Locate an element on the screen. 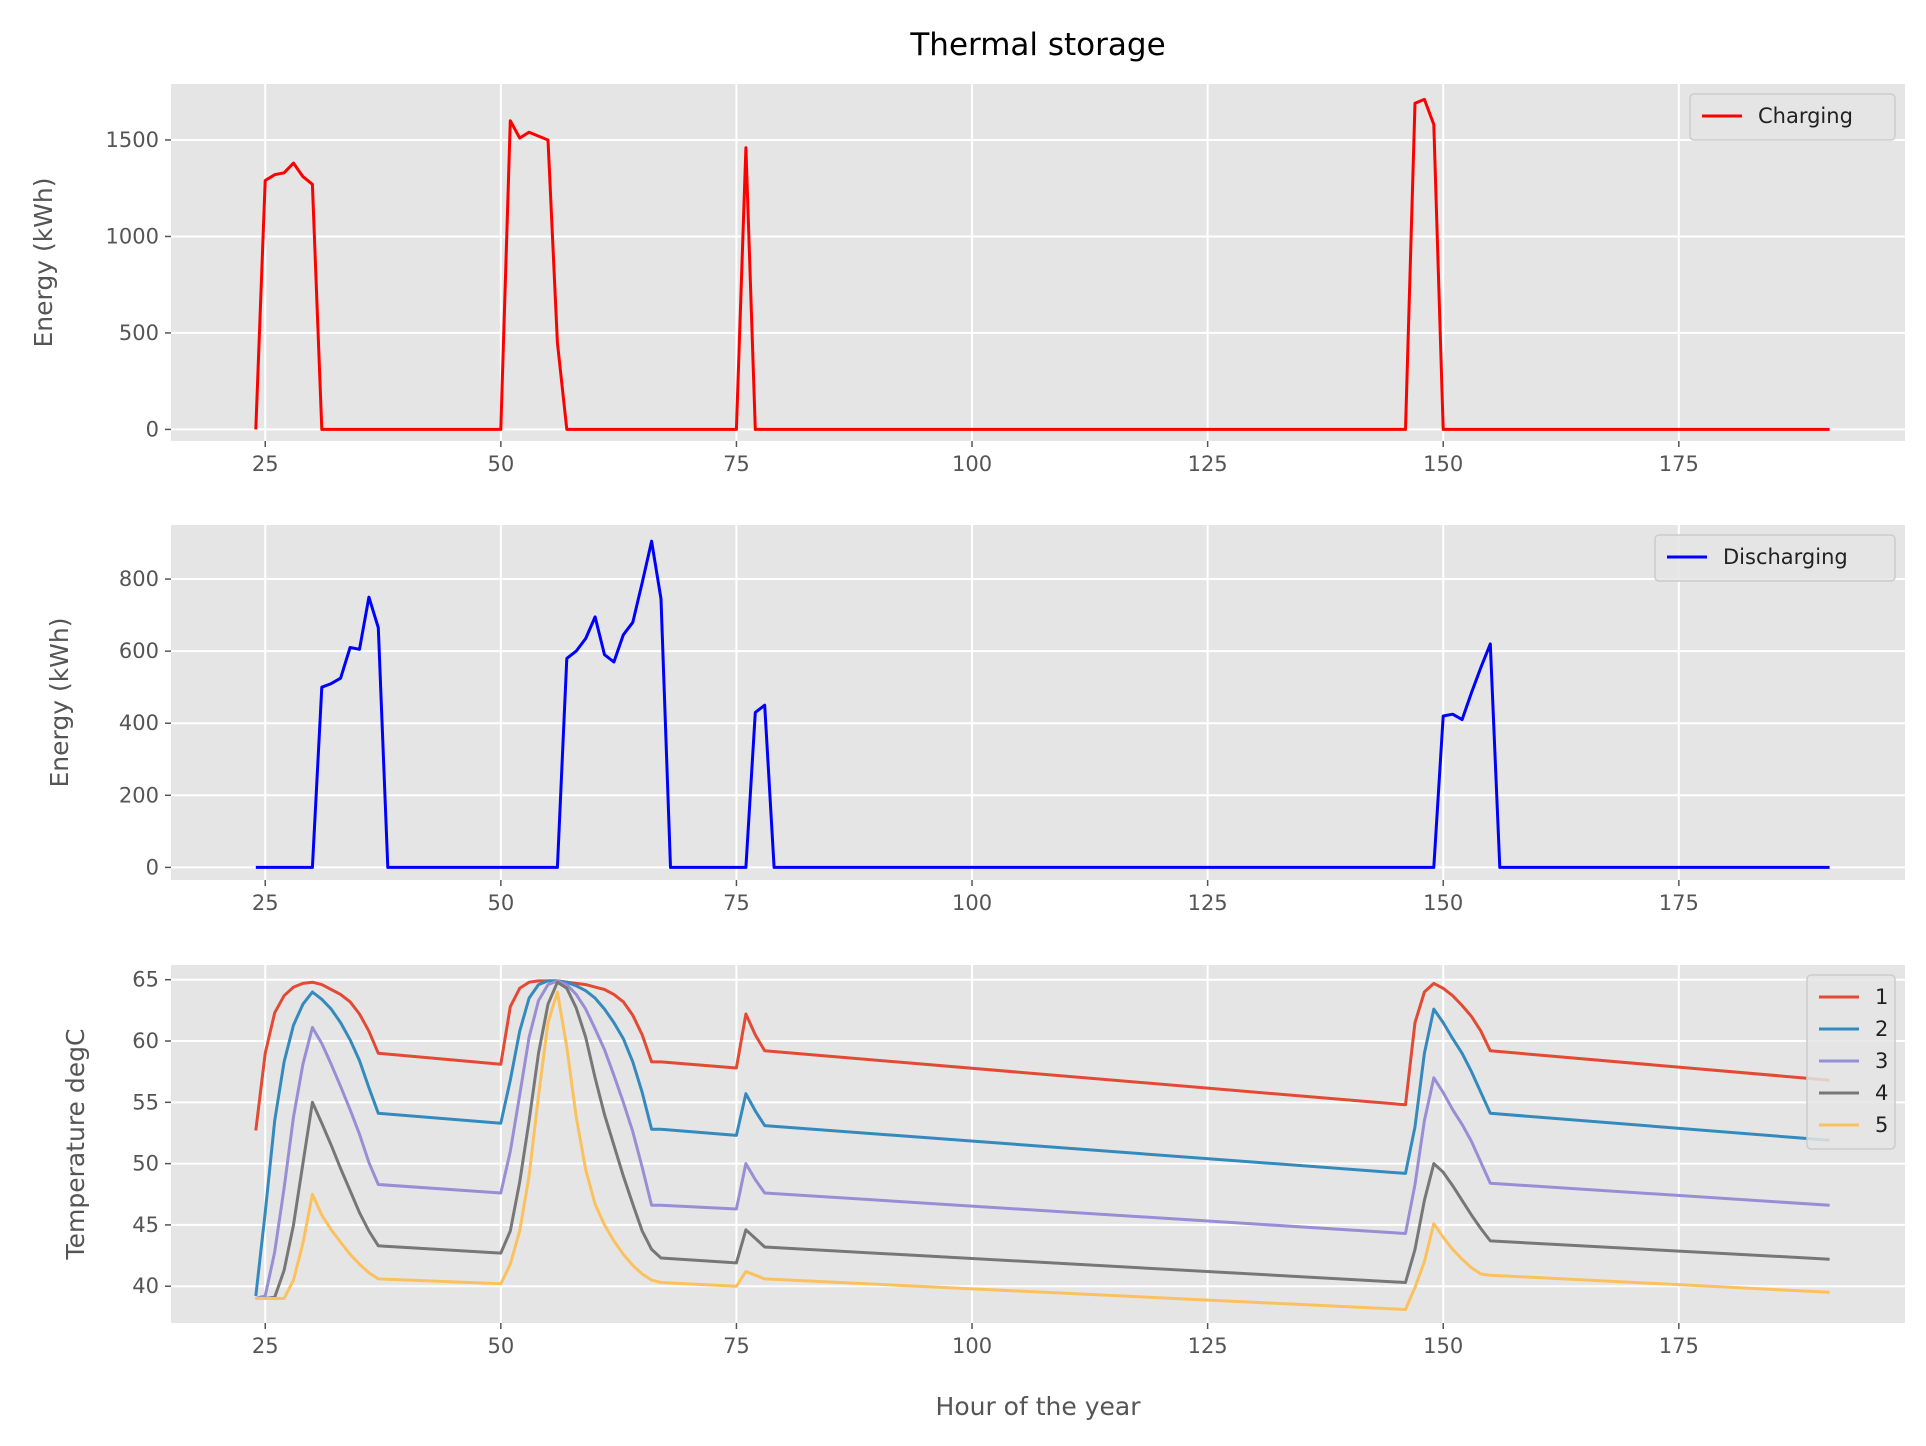  legend-label: 2 is located at coordinates (1881, 1029).